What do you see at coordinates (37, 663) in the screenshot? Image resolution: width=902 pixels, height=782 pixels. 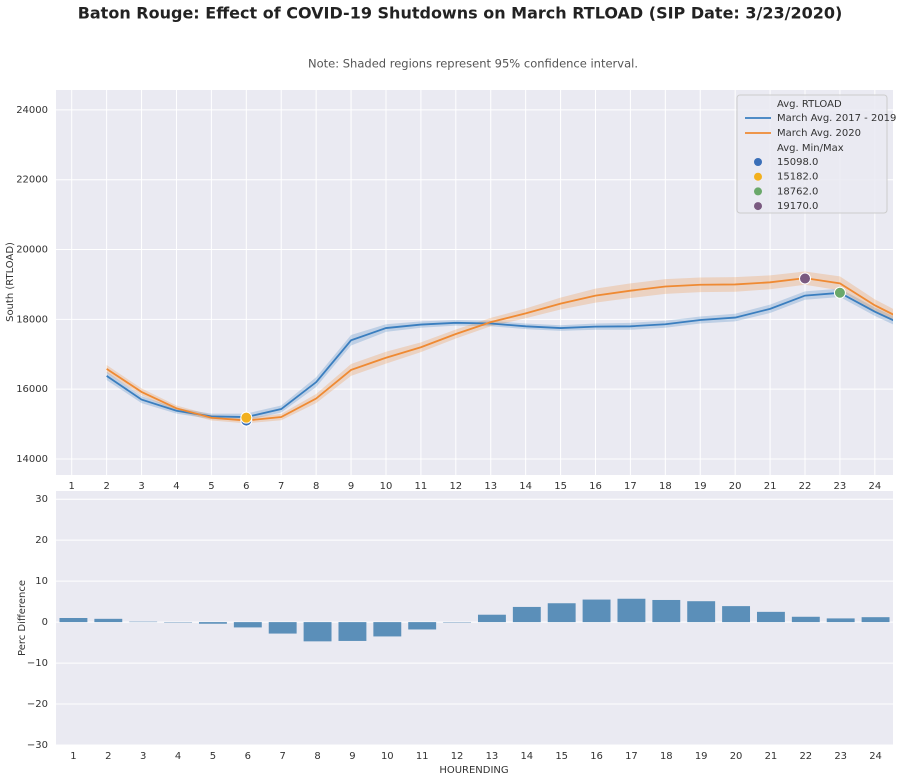 I see `y-tick-label: −10` at bounding box center [37, 663].